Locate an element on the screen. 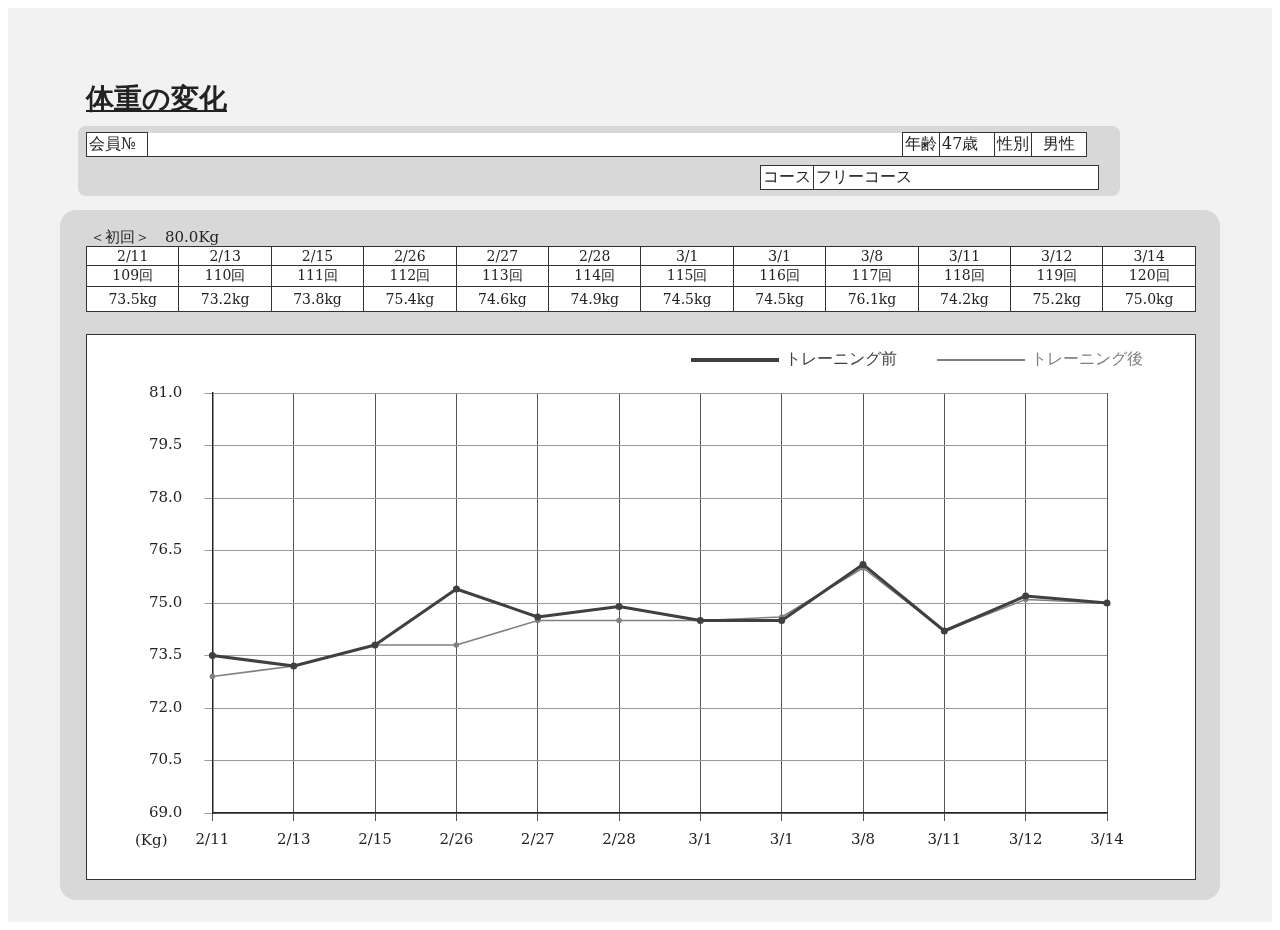  text: トレーニング後 is located at coordinates (1087, 359).